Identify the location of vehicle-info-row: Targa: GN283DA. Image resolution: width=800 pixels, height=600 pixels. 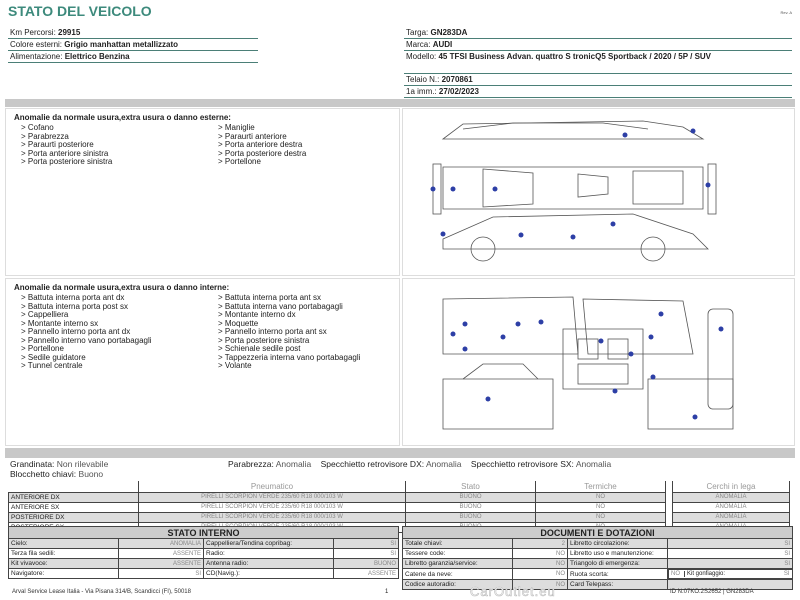
(598, 33).